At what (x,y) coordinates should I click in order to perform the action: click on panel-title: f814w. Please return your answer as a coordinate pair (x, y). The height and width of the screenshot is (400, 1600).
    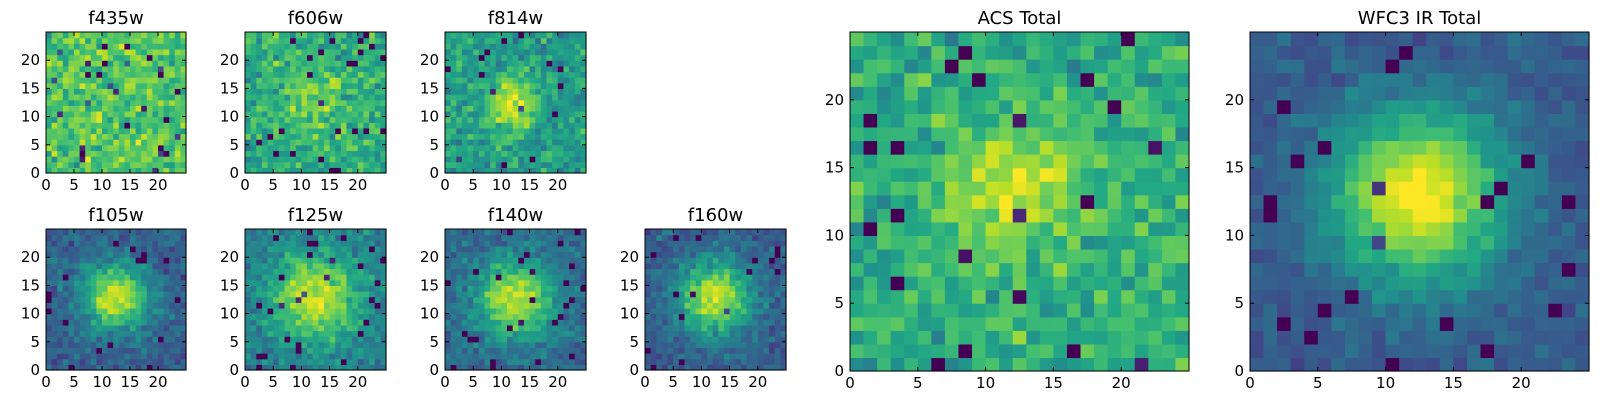
    Looking at the image, I should click on (515, 18).